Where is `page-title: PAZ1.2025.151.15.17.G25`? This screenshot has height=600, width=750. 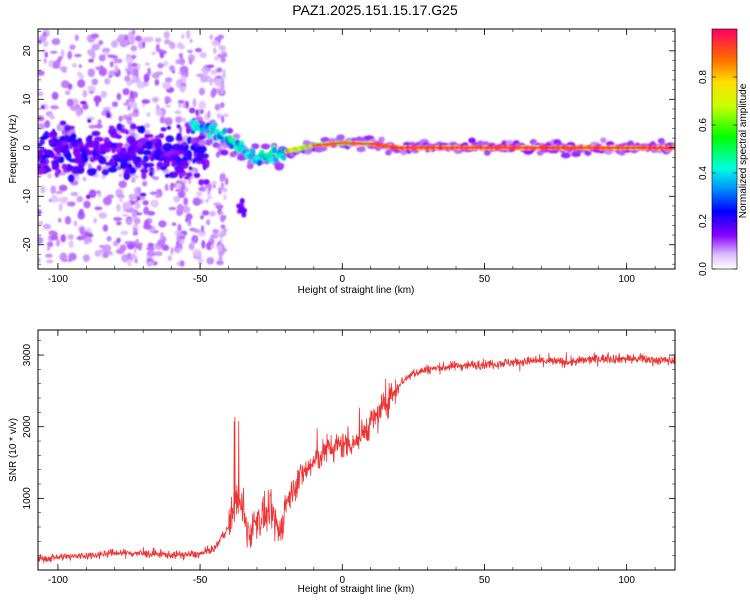 page-title: PAZ1.2025.151.15.17.G25 is located at coordinates (375, 10).